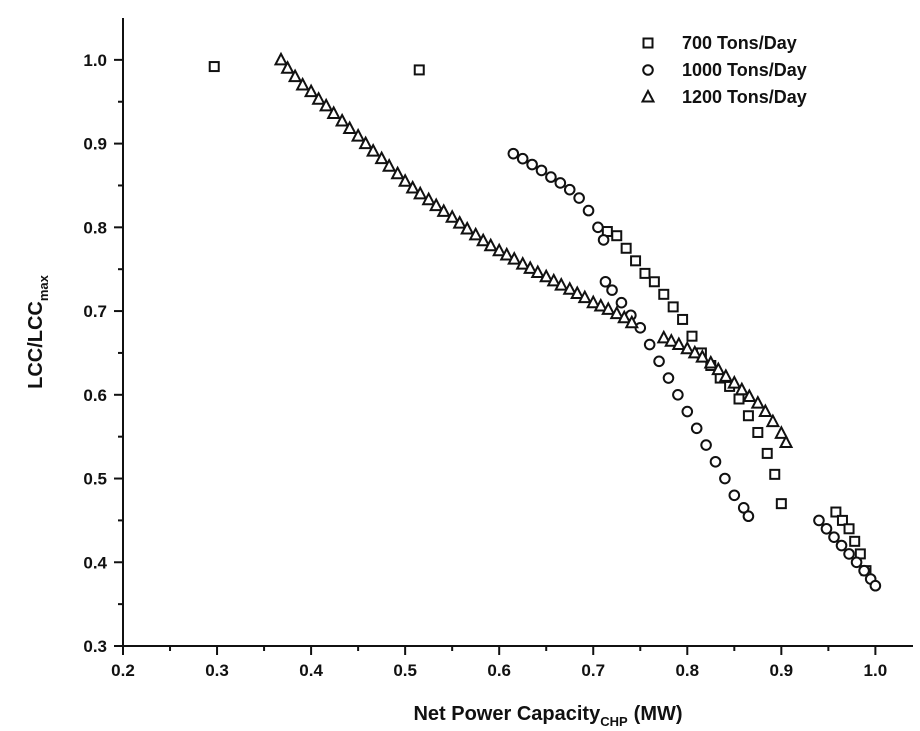 Image resolution: width=920 pixels, height=731 pixels. Describe the element at coordinates (95, 227) in the screenshot. I see `y-tick-label: 0.8` at that location.